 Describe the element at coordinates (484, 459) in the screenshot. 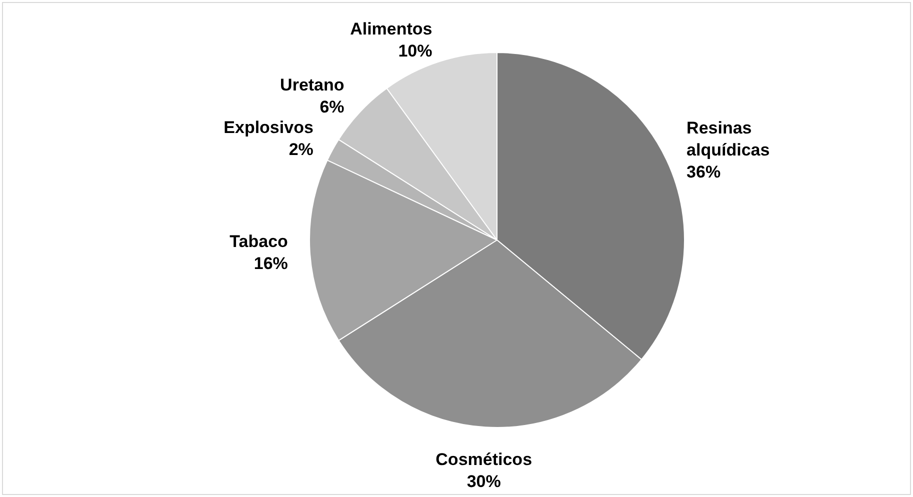

I see `slice-label: Cosméticos` at that location.